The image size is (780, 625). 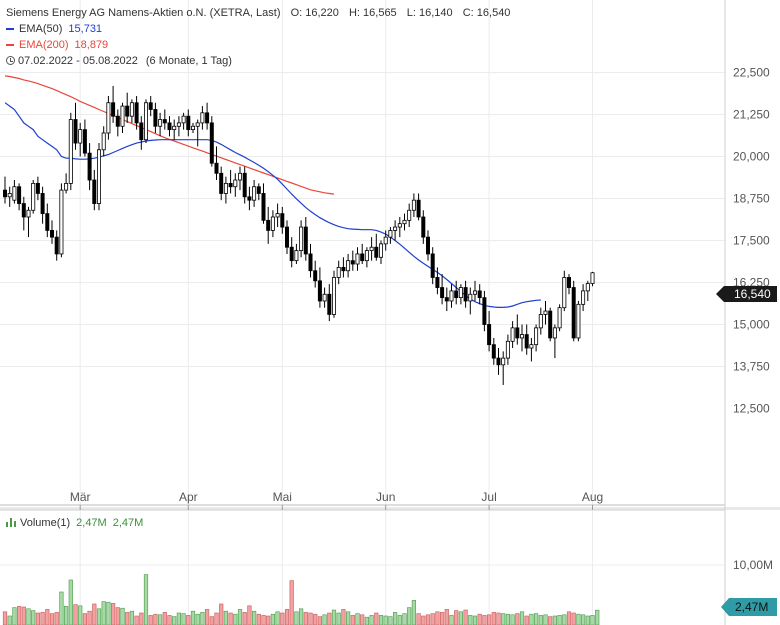 What do you see at coordinates (746, 294) in the screenshot?
I see `last-price-badge: 16,540` at bounding box center [746, 294].